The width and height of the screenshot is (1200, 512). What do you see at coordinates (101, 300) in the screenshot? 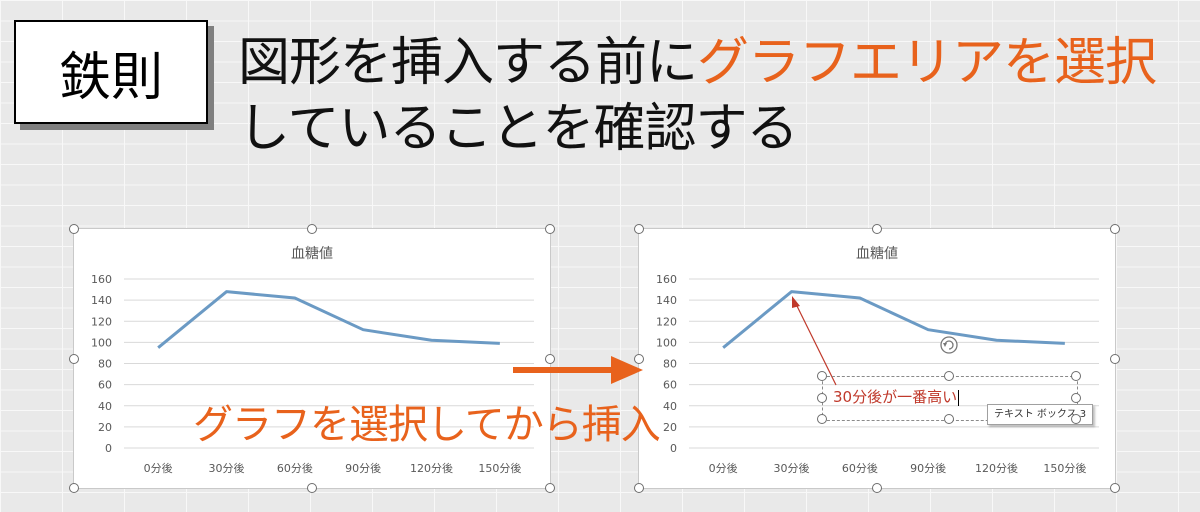
I see `left-y-tick-label: 140` at bounding box center [101, 300].